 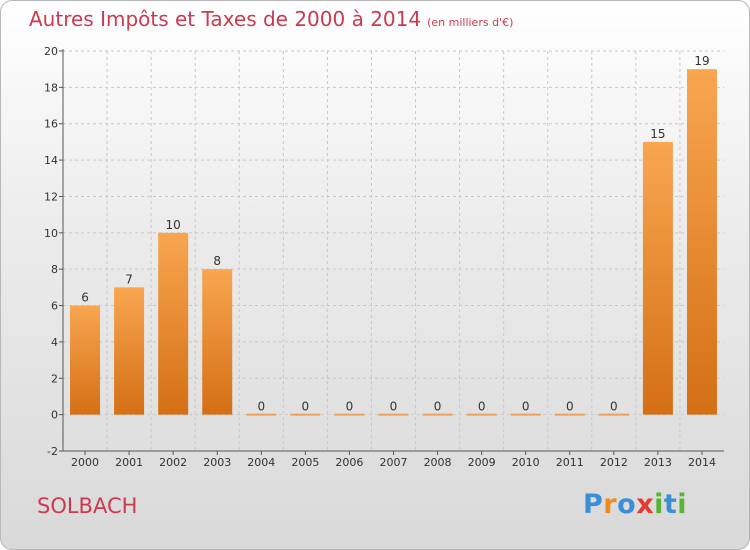 I want to click on y-tick-label: 18, so click(x=51, y=87).